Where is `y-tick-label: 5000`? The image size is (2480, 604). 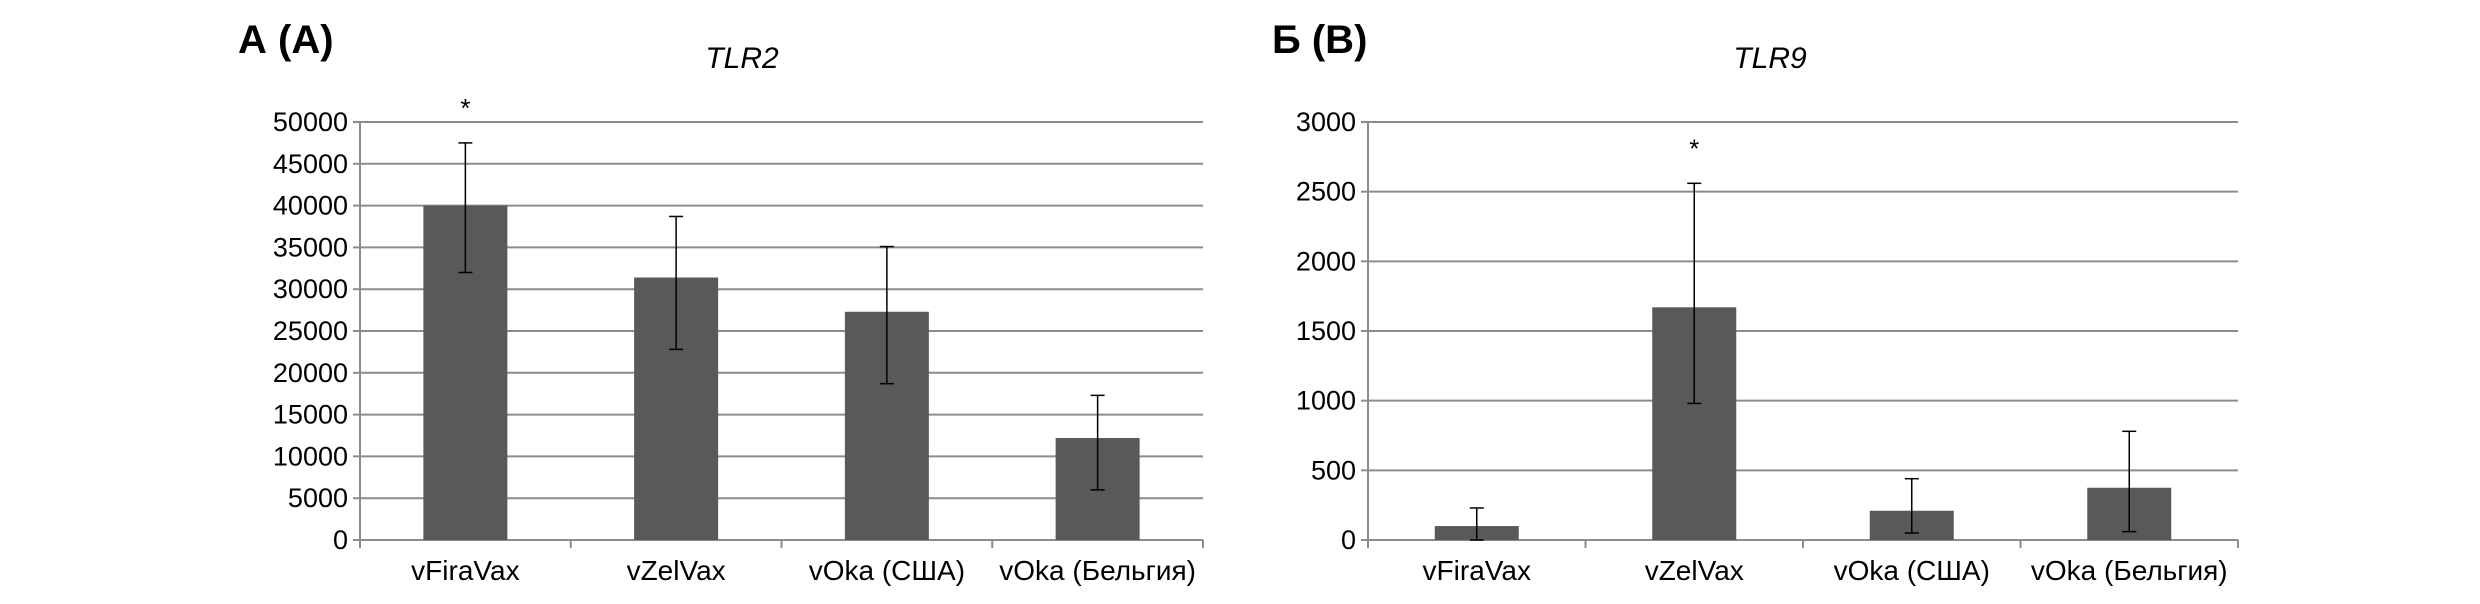
y-tick-label: 5000 is located at coordinates (318, 498).